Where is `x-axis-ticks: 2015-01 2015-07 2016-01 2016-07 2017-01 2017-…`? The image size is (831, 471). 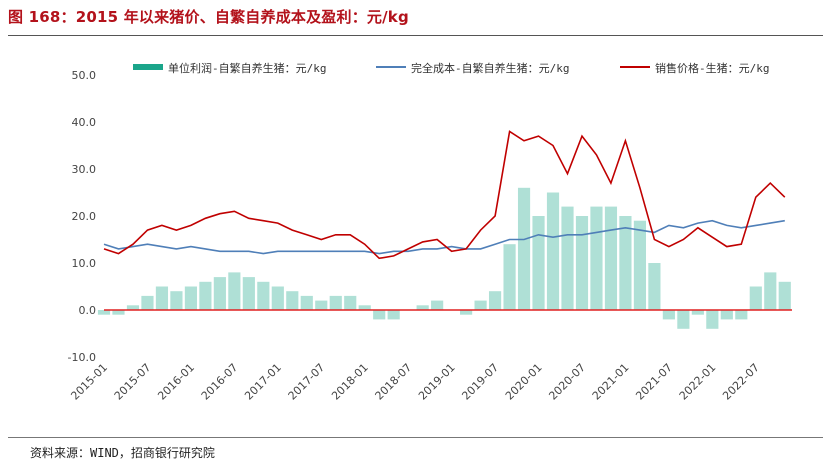
x-axis-ticks: 2015-01 2015-07 2016-01 2016-07 2017-01 2017-… is located at coordinates (414, 382).